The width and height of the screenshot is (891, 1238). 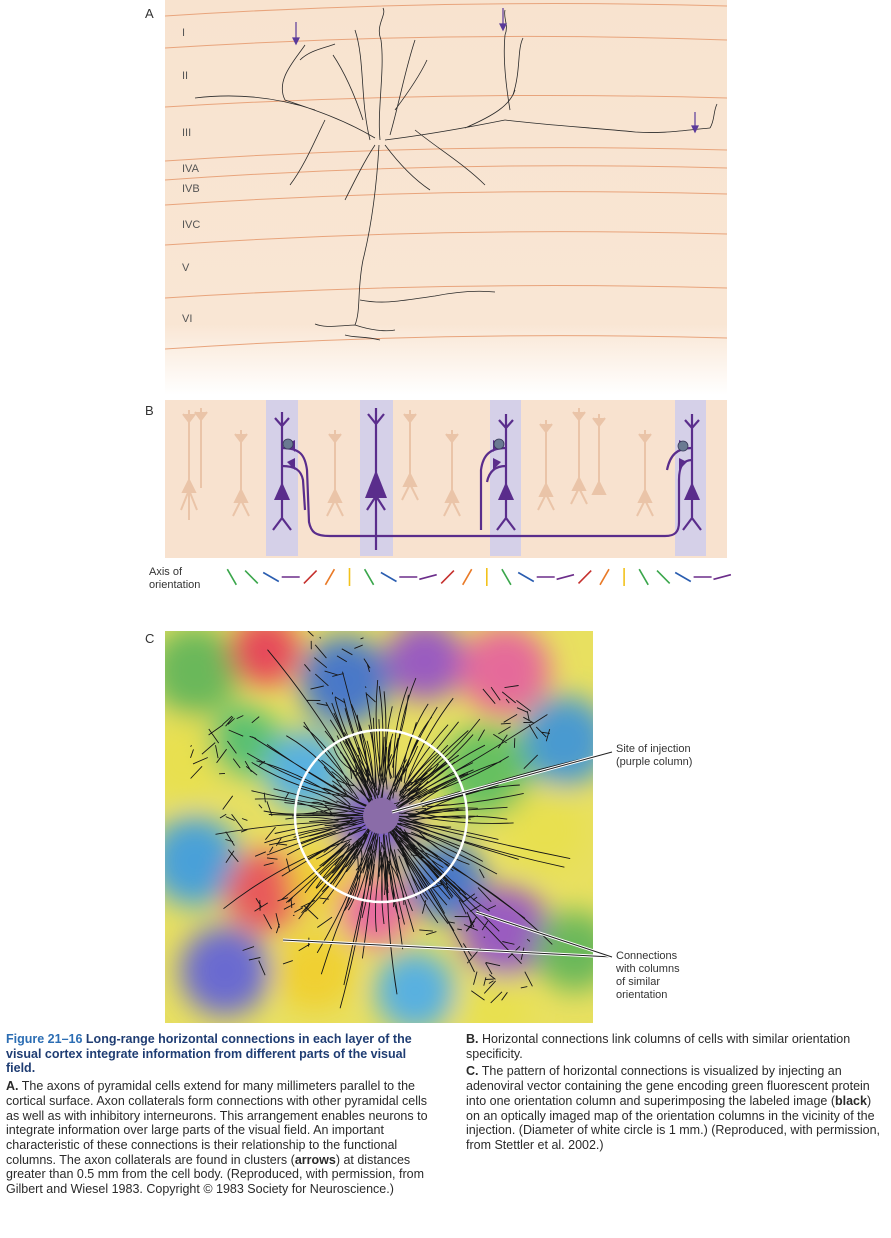 I want to click on caption-a-label: A., so click(x=12, y=1086).